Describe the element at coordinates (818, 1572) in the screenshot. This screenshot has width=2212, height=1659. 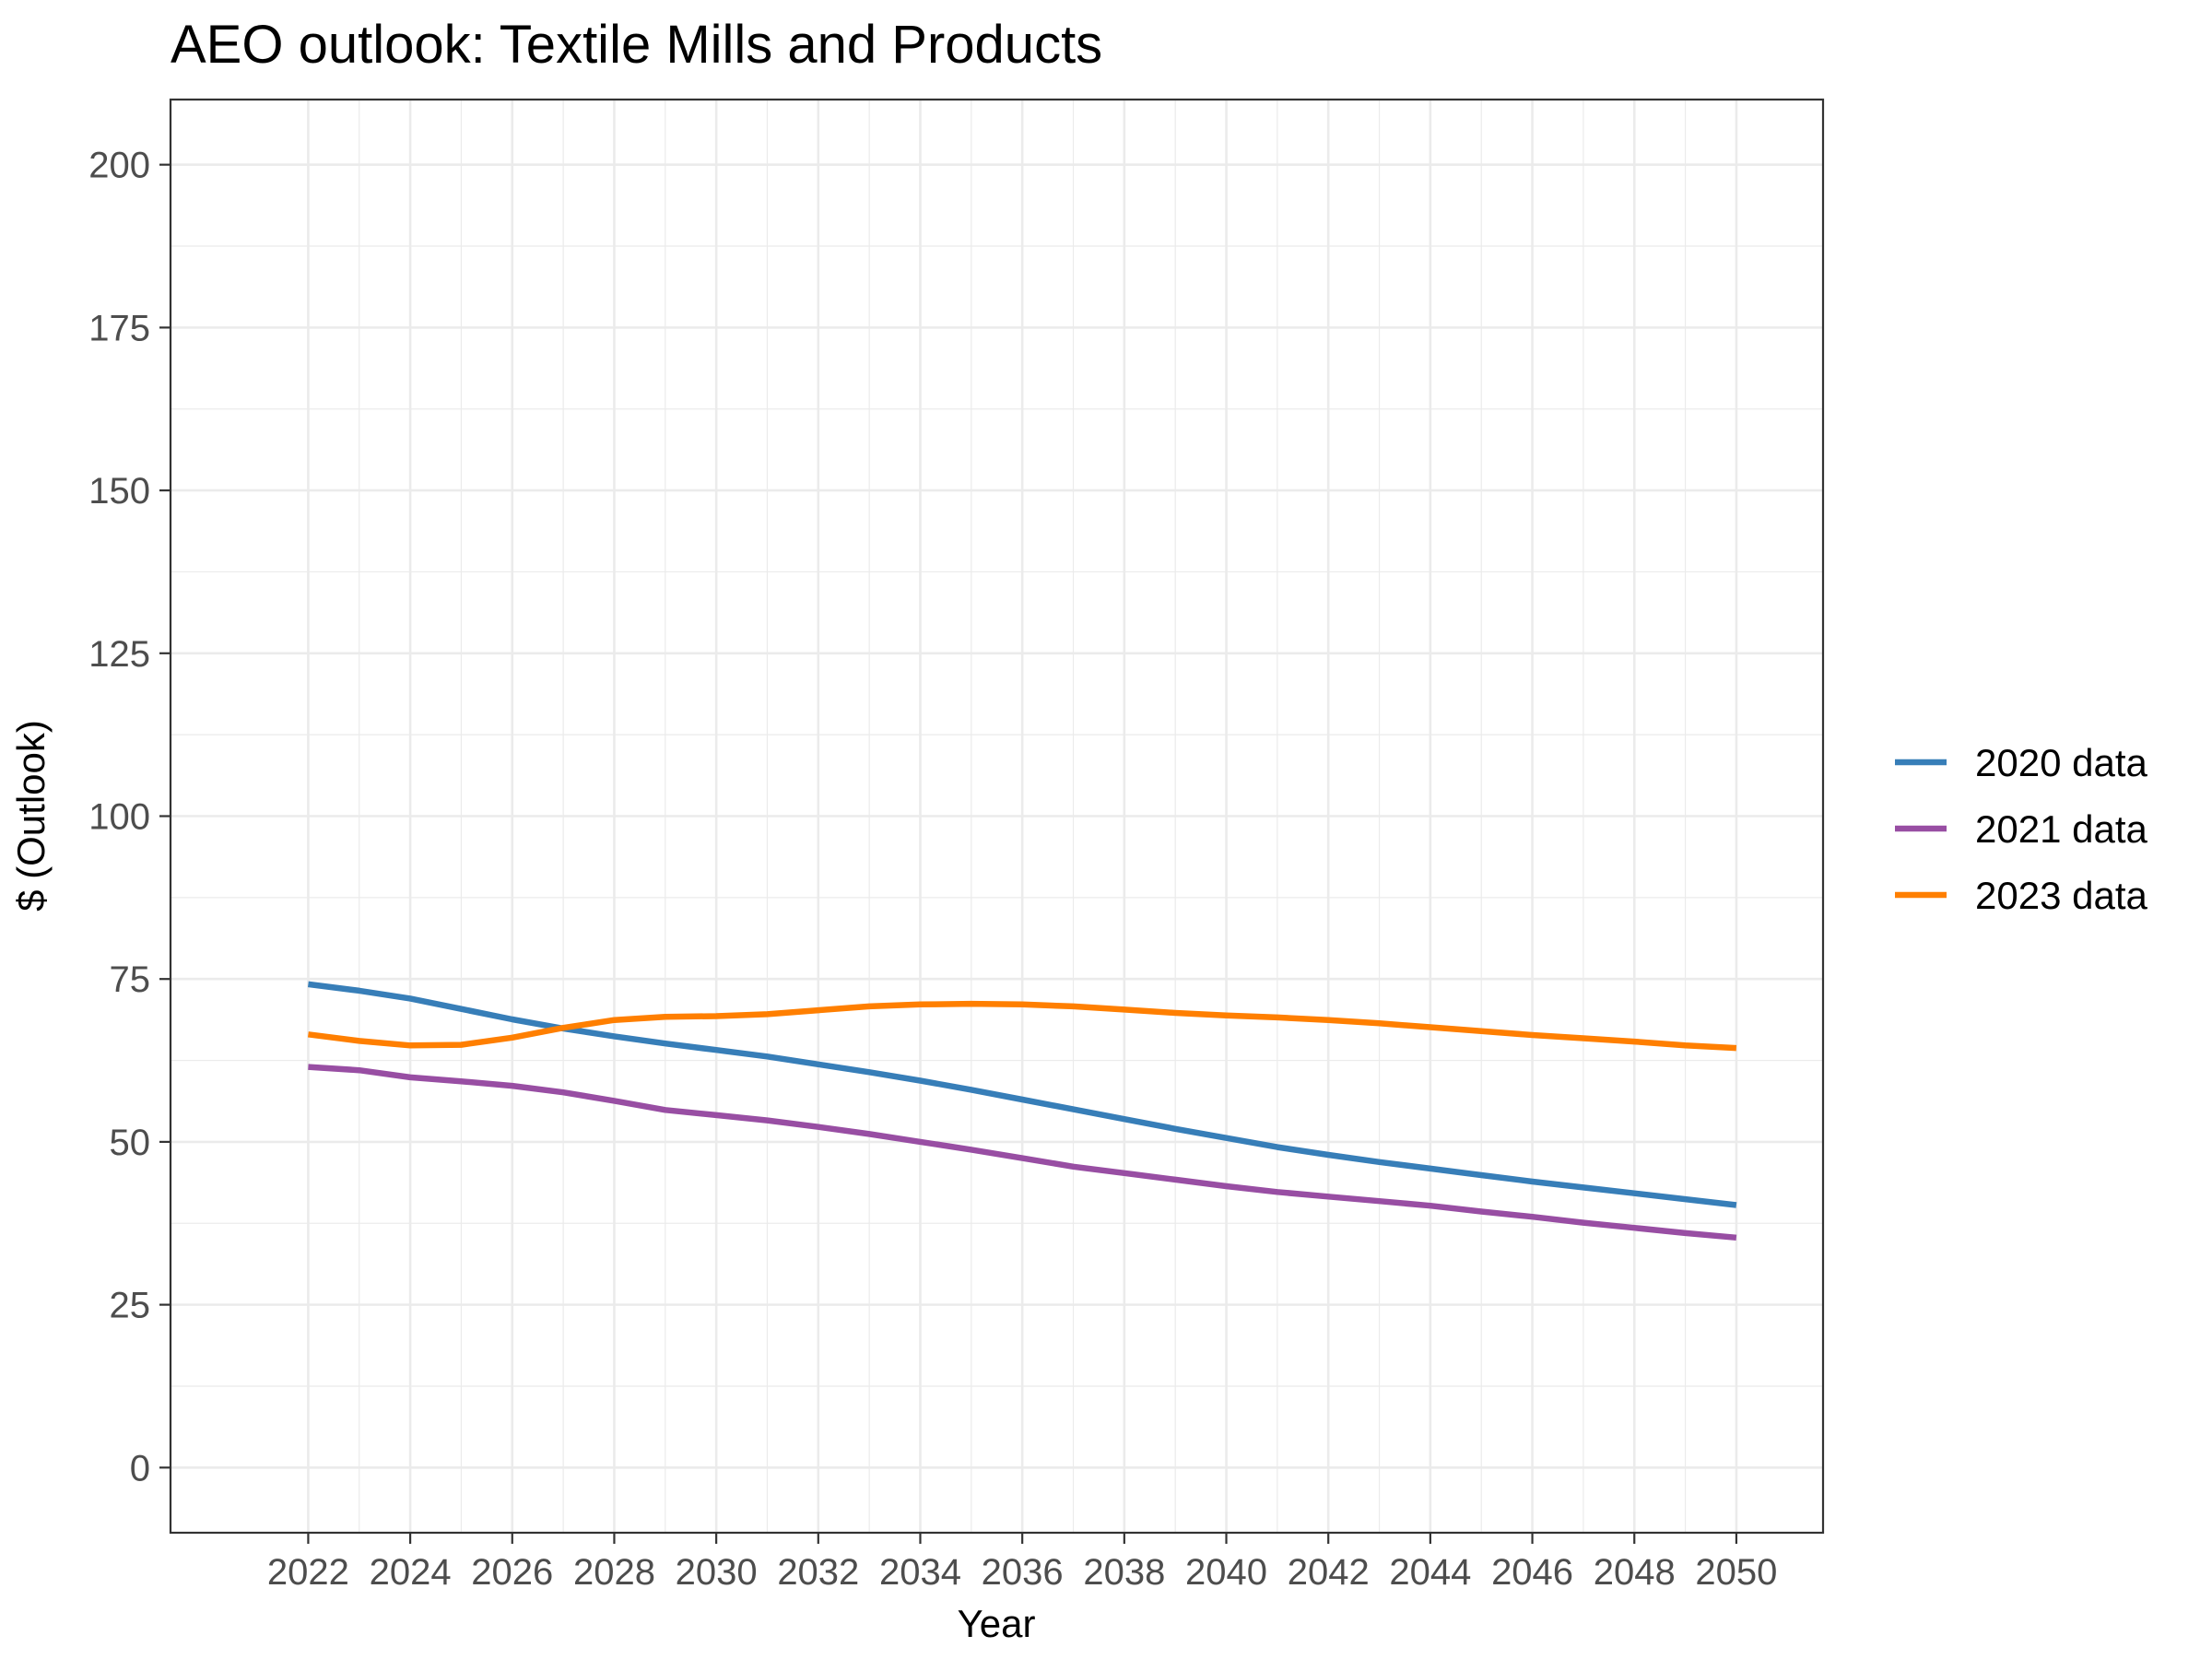
I see `x-tick-label: 2032` at that location.